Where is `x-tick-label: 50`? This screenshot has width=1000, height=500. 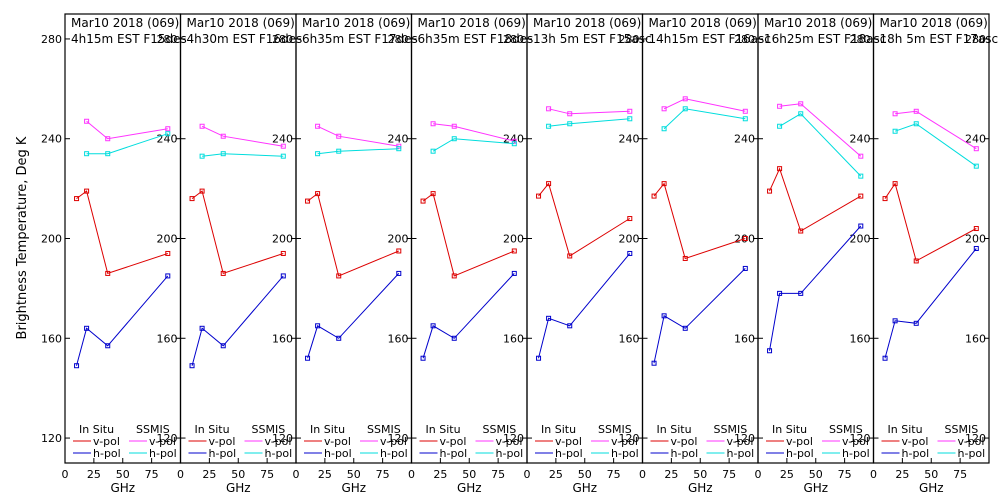 x-tick-label: 50 is located at coordinates (238, 474).